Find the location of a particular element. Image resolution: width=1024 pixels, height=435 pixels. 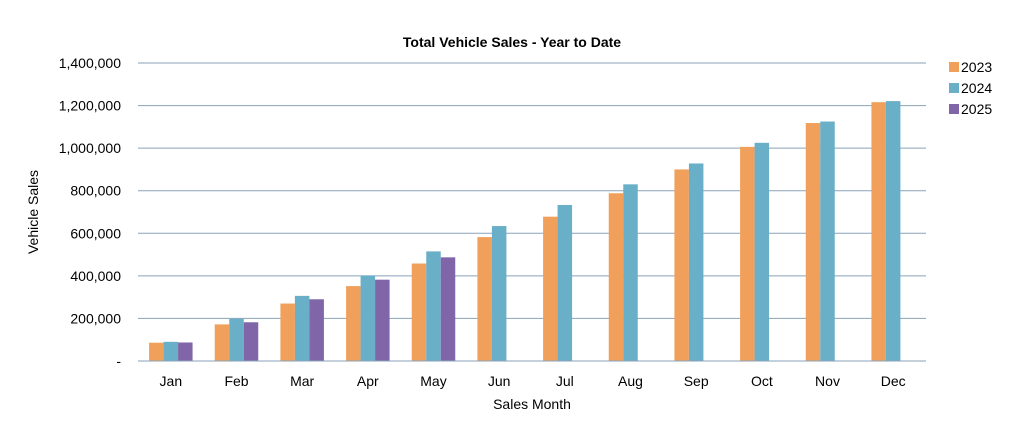

legend-swatch-2024 is located at coordinates (954, 88).